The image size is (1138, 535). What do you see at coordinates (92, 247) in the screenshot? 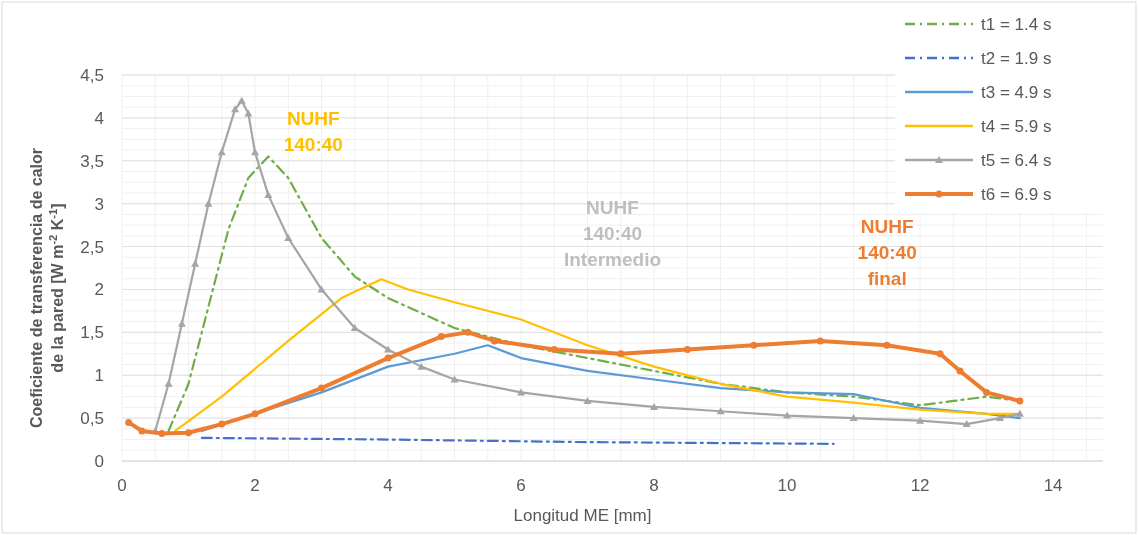
I see `y-tick-label: 2,5` at bounding box center [92, 247].